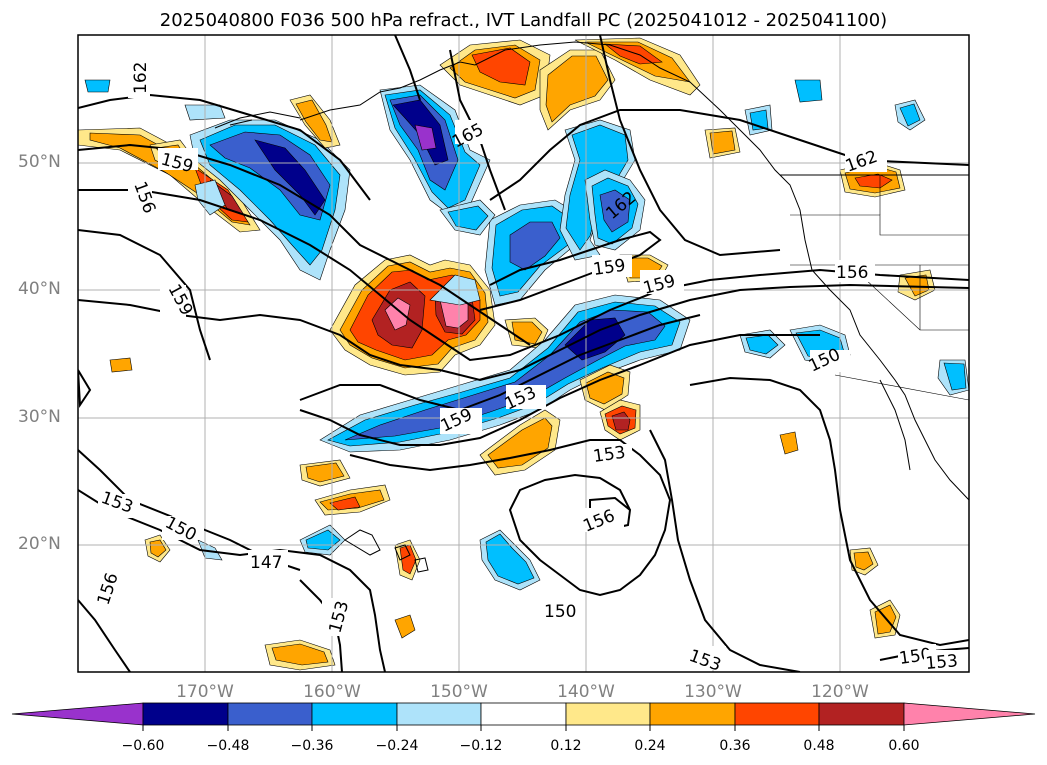  Describe the element at coordinates (332, 692) in the screenshot. I see `lon-label-160w: 160°W` at that location.